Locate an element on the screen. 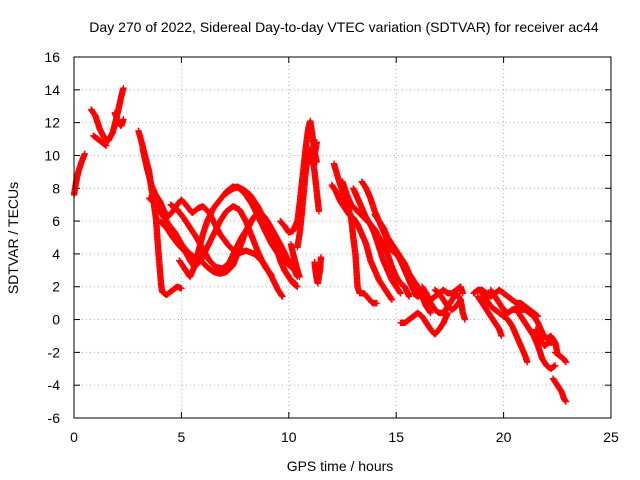 Image resolution: width=640 pixels, height=480 pixels. y-tick-label: 0 is located at coordinates (56, 320).